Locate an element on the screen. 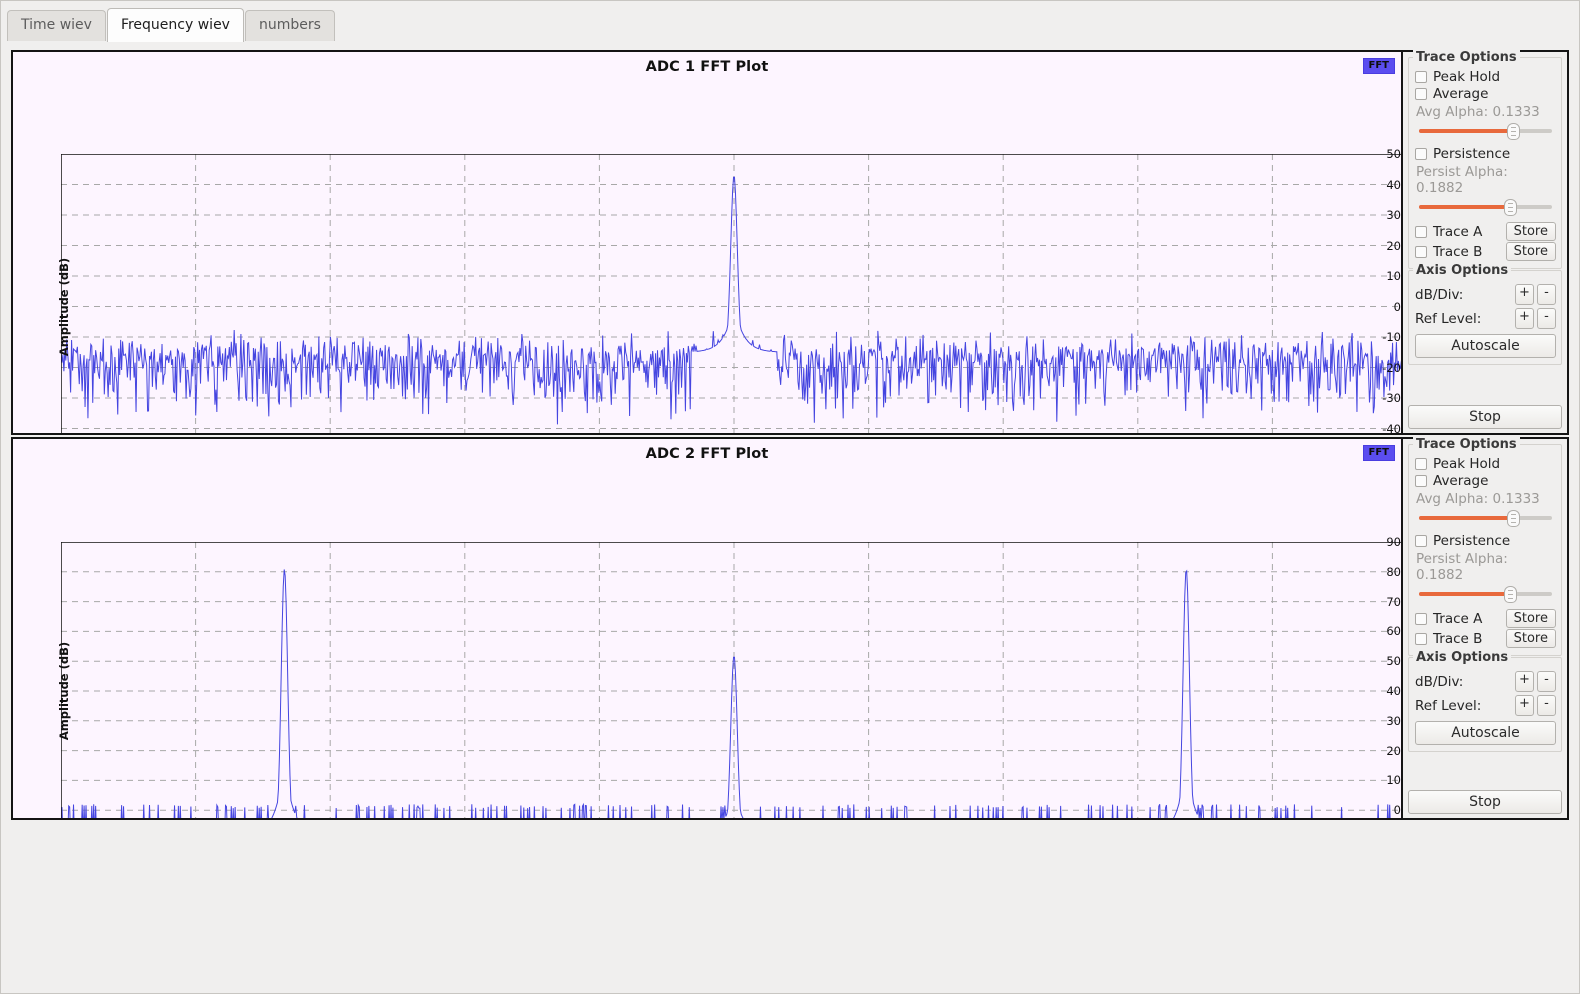  adc2-avg-alpha-thumb is located at coordinates (1514, 518).